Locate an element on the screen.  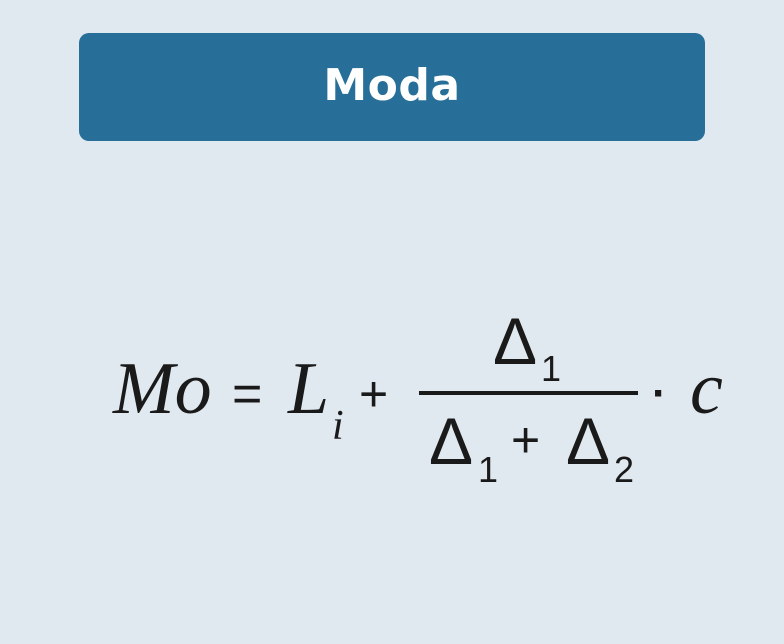
formula-term-subscript: i is located at coordinates (338, 426).